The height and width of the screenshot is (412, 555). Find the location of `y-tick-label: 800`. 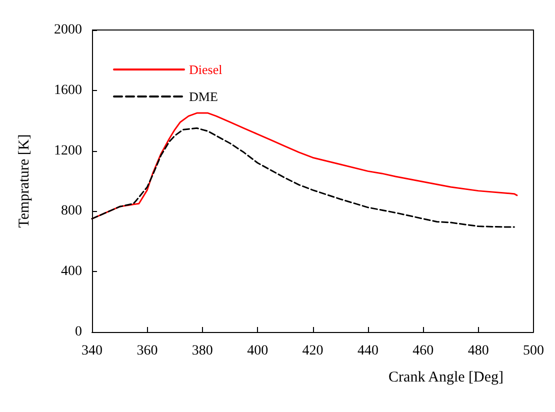

y-tick-label: 800 is located at coordinates (71, 211).